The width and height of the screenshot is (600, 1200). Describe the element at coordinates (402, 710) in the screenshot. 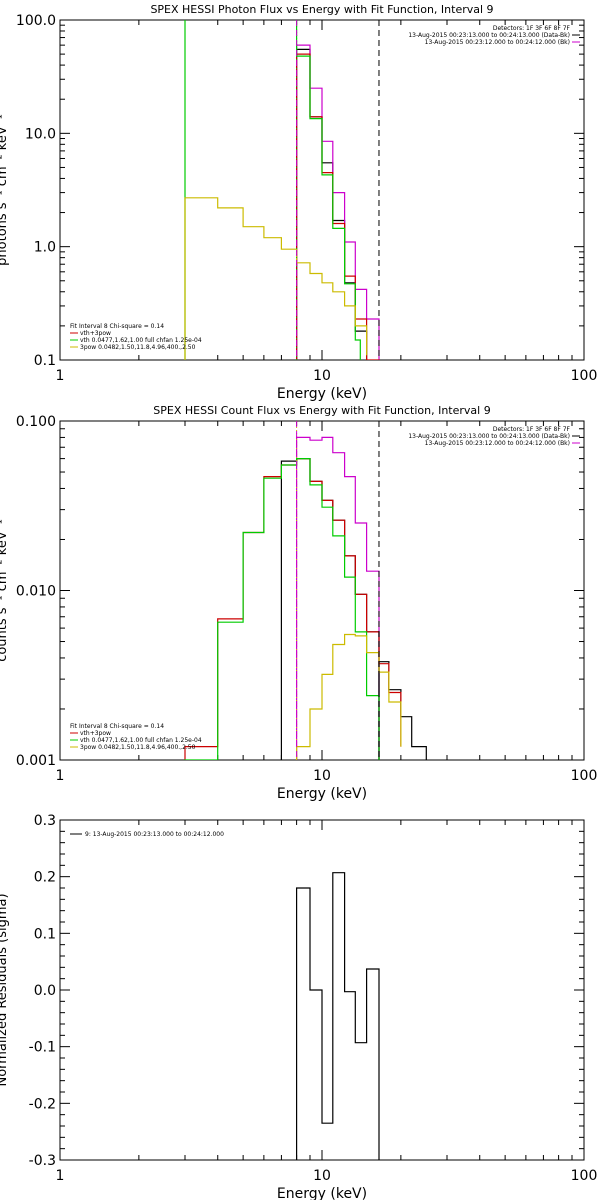

I see `series-3-step-line` at that location.